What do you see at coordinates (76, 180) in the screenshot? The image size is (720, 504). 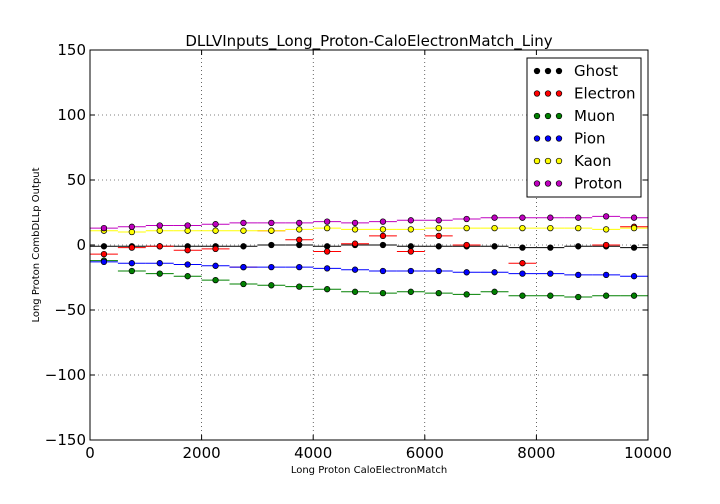 I see `y-tick-label: 50` at bounding box center [76, 180].